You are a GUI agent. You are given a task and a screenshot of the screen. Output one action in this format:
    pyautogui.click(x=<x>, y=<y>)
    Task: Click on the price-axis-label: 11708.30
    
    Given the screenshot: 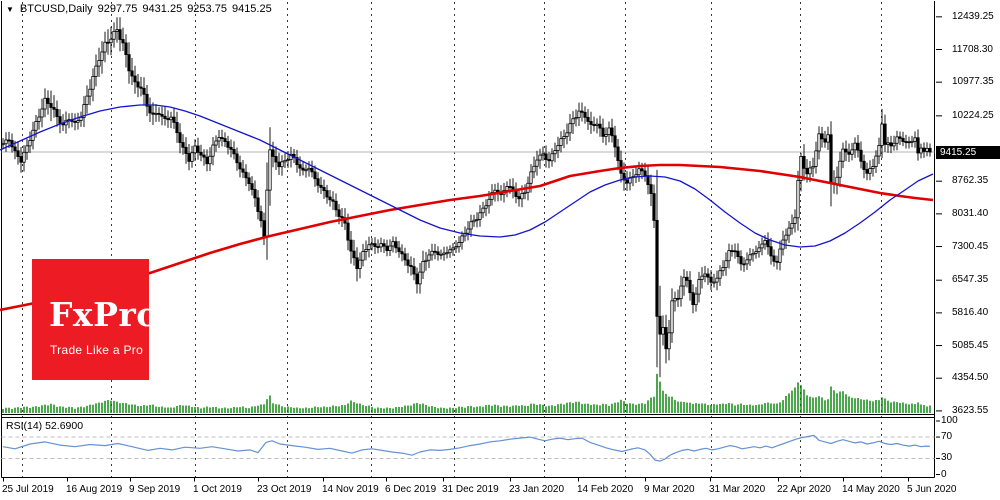 What is the action you would take?
    pyautogui.click(x=972, y=49)
    